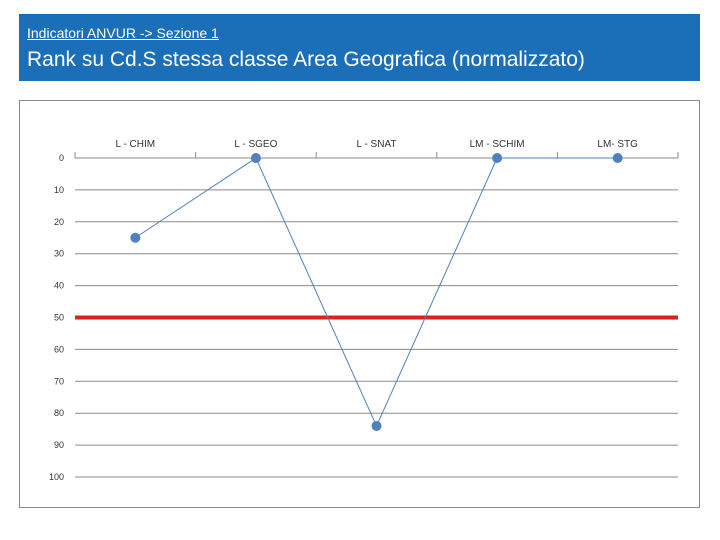 The image size is (720, 540). Describe the element at coordinates (497, 144) in the screenshot. I see `x-category-label: LM - SCHIM` at that location.